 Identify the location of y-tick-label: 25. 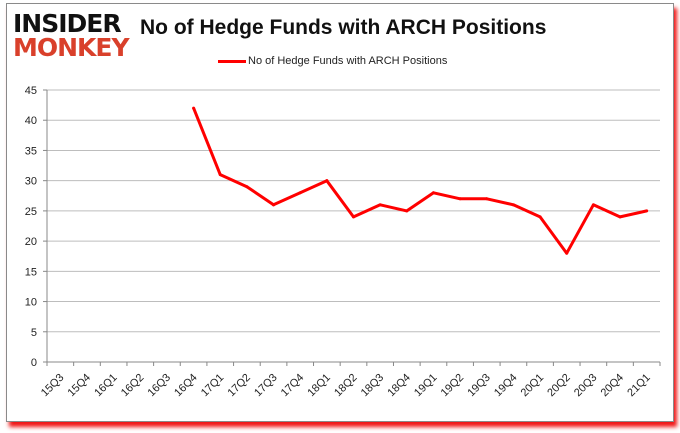
(31, 212).